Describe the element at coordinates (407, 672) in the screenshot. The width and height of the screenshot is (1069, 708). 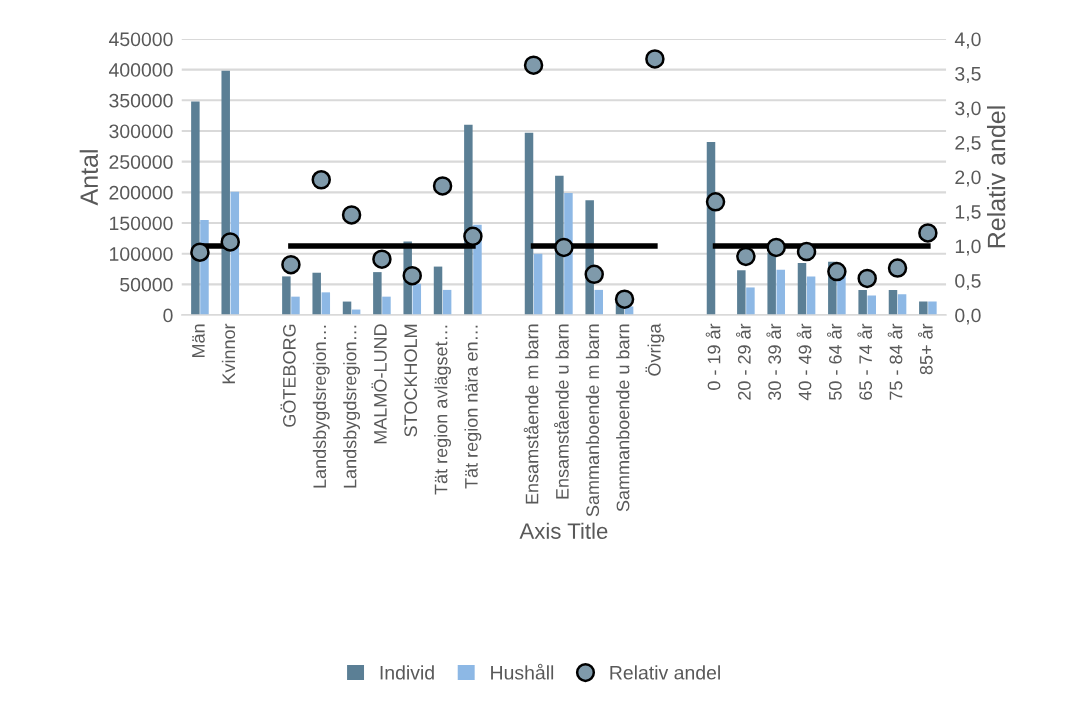
I see `legend-label: Individ` at that location.